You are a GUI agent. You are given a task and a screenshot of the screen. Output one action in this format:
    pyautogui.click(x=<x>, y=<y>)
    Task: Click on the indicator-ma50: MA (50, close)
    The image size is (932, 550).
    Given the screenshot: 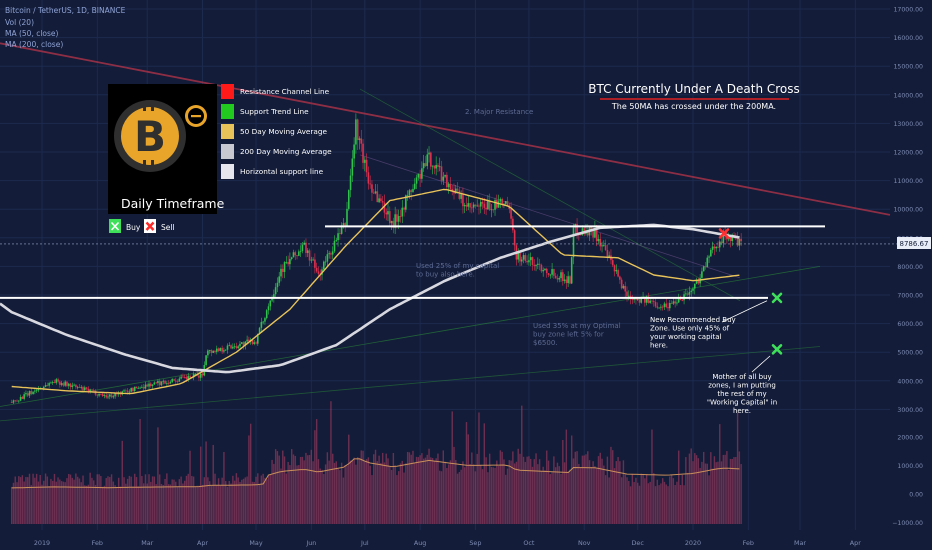 What is the action you would take?
    pyautogui.click(x=32, y=33)
    